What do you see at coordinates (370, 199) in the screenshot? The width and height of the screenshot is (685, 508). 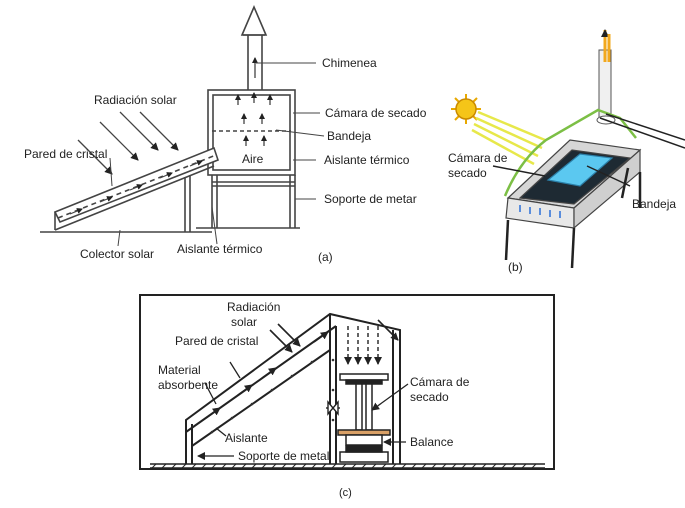 I see `label-soporte-de-metar: Soporte de metar` at bounding box center [370, 199].